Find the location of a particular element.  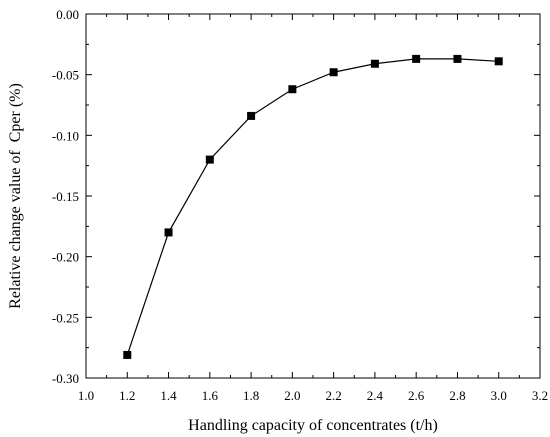

y-tick-label: -0.15 is located at coordinates (65, 196).